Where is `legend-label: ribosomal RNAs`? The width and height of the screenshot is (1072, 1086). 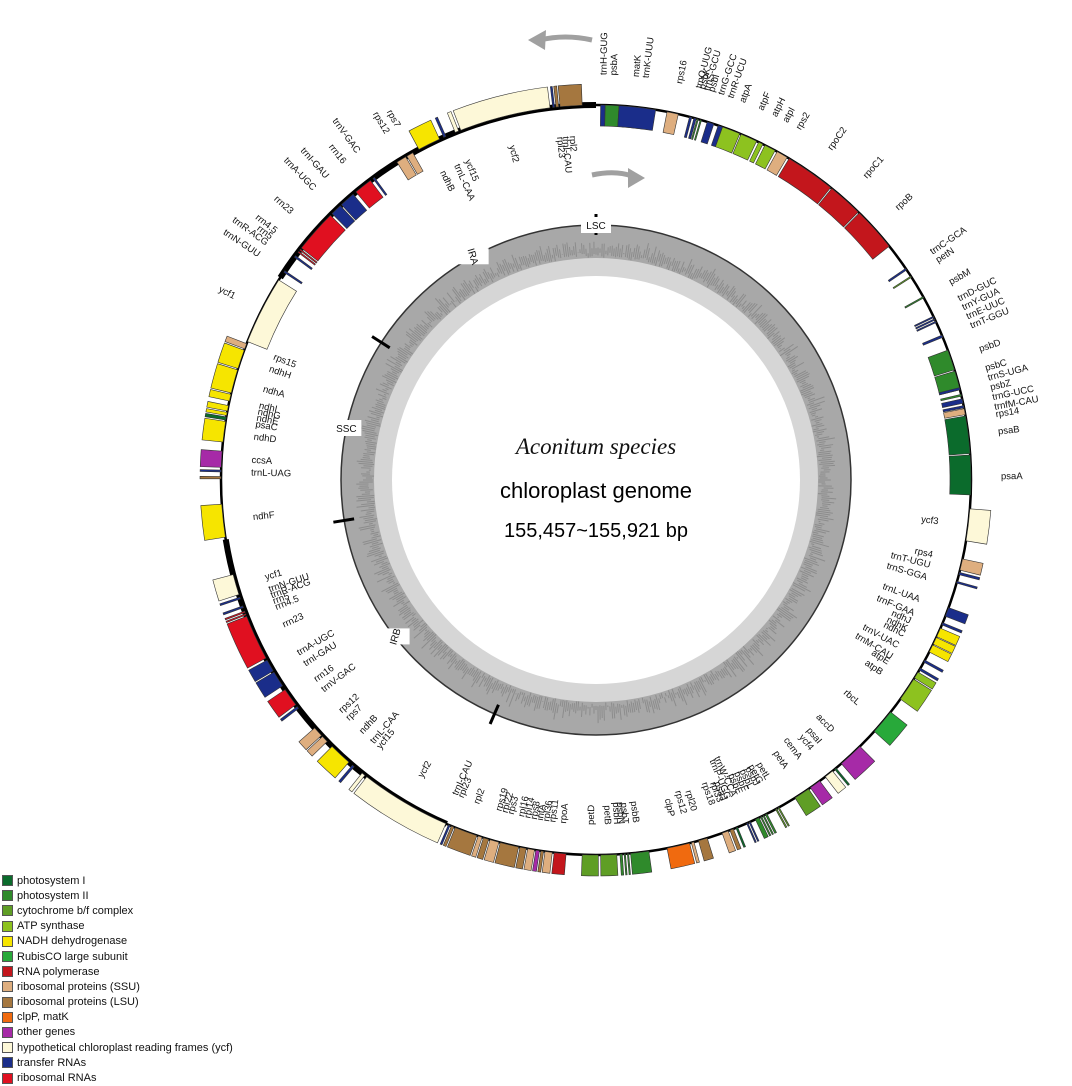
legend-label: ribosomal RNAs is located at coordinates (56, 1078).